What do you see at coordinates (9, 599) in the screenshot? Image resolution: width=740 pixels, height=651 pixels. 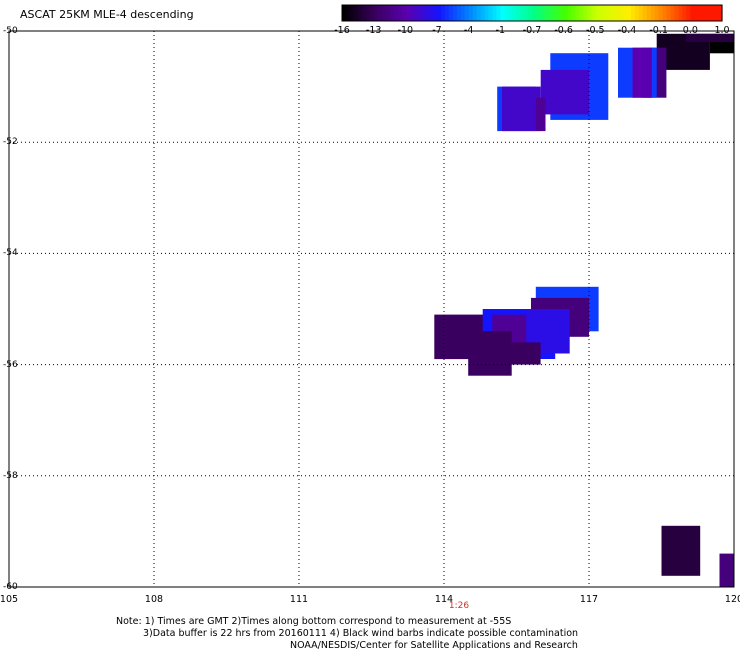 I see `longitude-label: 105` at bounding box center [9, 599].